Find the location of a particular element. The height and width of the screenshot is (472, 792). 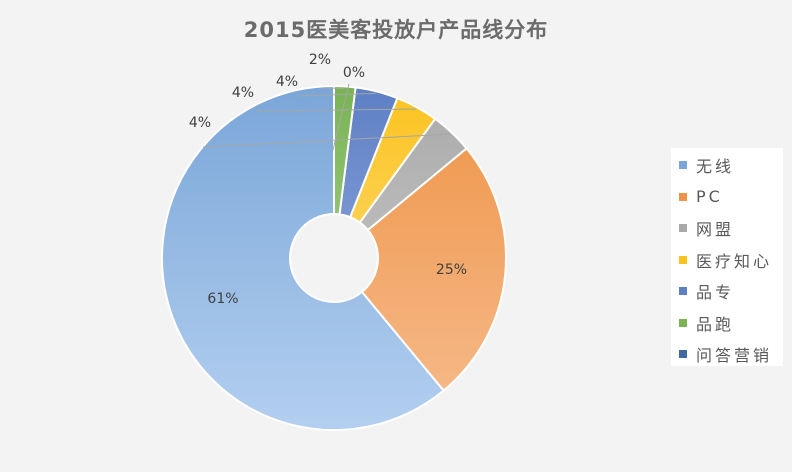

chart-title: 2015医美客投放户产品线分布 is located at coordinates (396, 30).